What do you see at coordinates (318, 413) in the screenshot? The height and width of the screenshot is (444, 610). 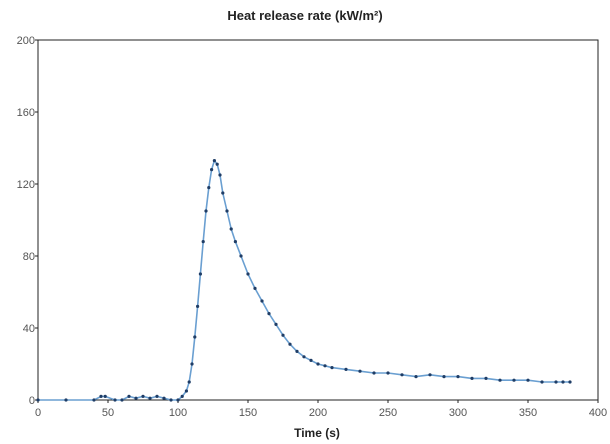 I see `x-tick-label: 200` at bounding box center [318, 413].